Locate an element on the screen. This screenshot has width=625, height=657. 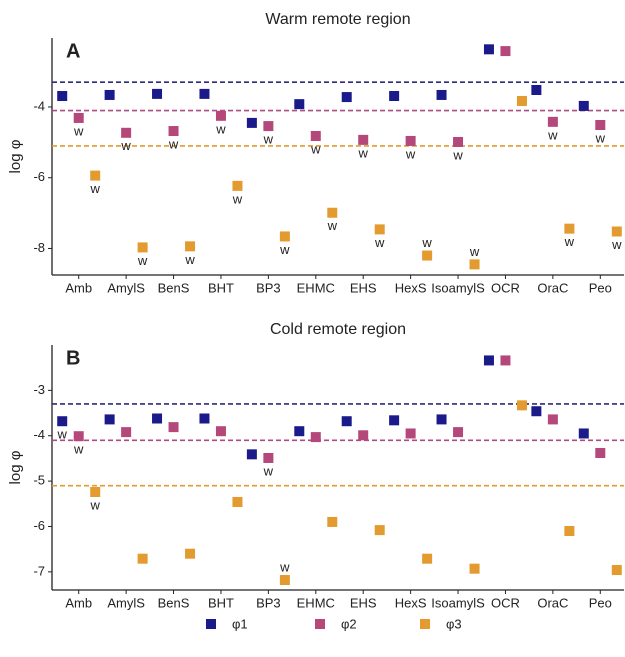
chart-title: Cold remote region is located at coordinates (338, 329).